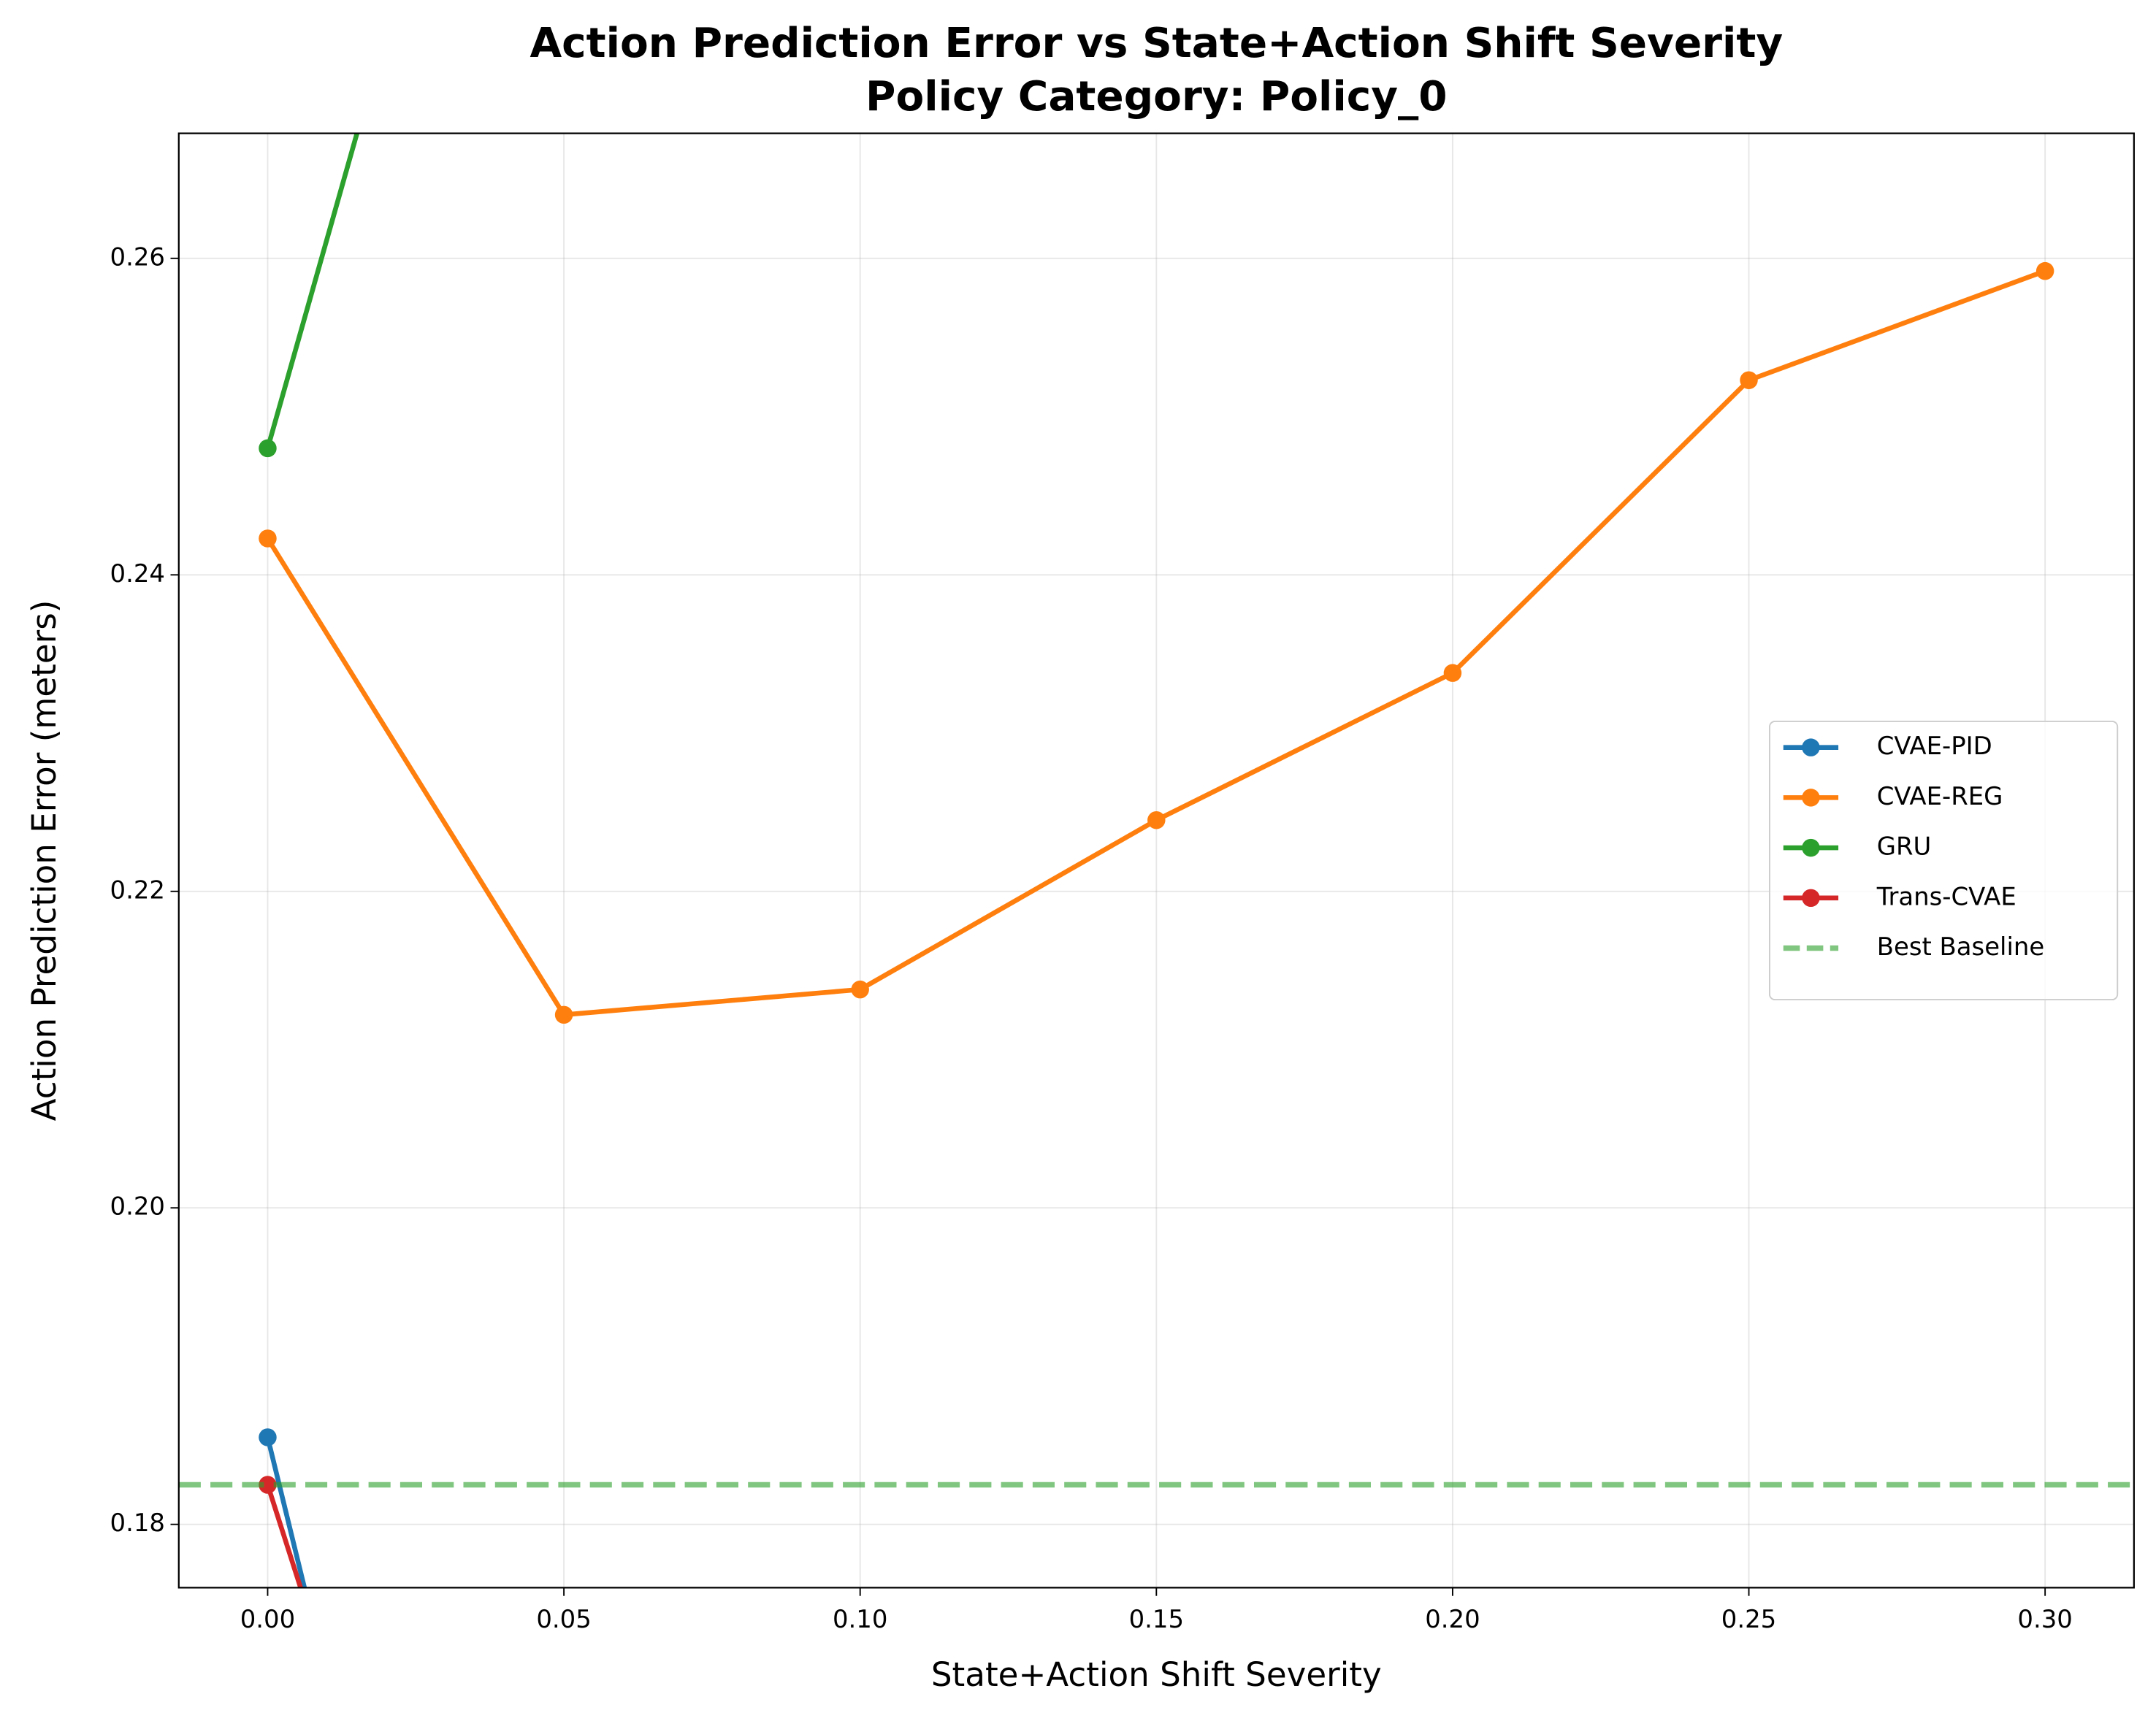 The width and height of the screenshot is (2156, 1721). Describe the element at coordinates (2045, 1619) in the screenshot. I see `x-tick-label: 0.30` at that location.